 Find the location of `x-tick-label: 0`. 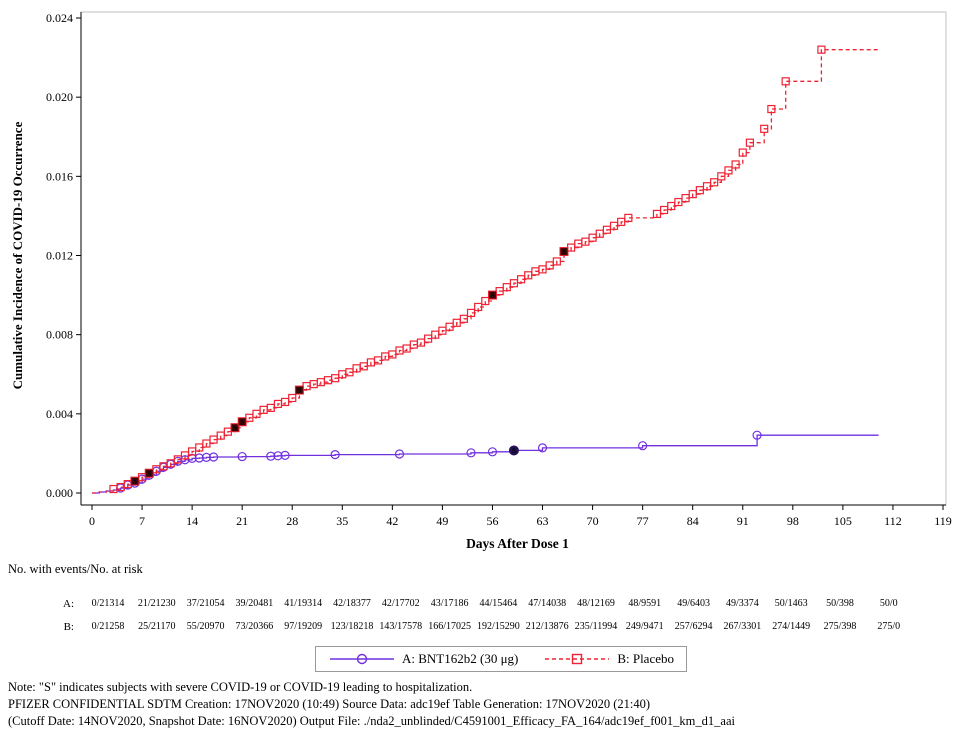

x-tick-label: 0 is located at coordinates (92, 521).